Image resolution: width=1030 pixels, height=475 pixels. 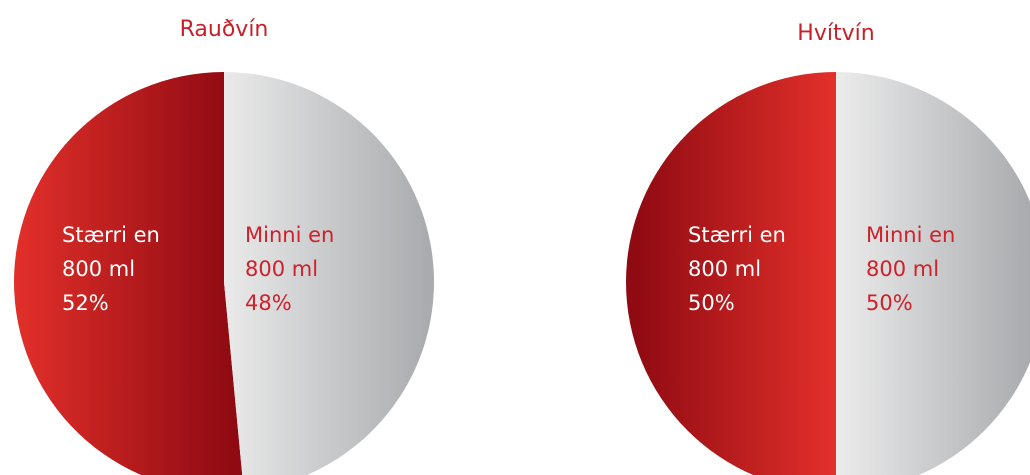 I want to click on slice-label: Minni en 800 ml 48%, so click(x=289, y=269).